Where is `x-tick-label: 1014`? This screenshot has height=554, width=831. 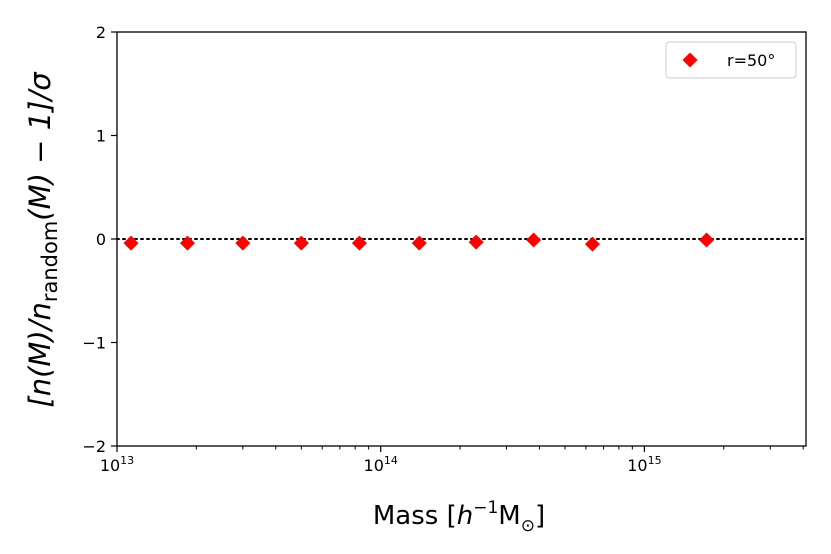
x-tick-label: 1014 is located at coordinates (381, 464).